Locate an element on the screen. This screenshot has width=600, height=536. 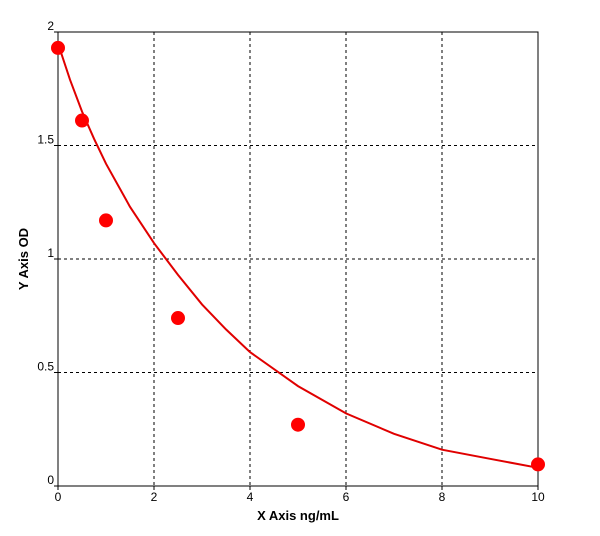
x-tick-label: 8 is located at coordinates (442, 497).